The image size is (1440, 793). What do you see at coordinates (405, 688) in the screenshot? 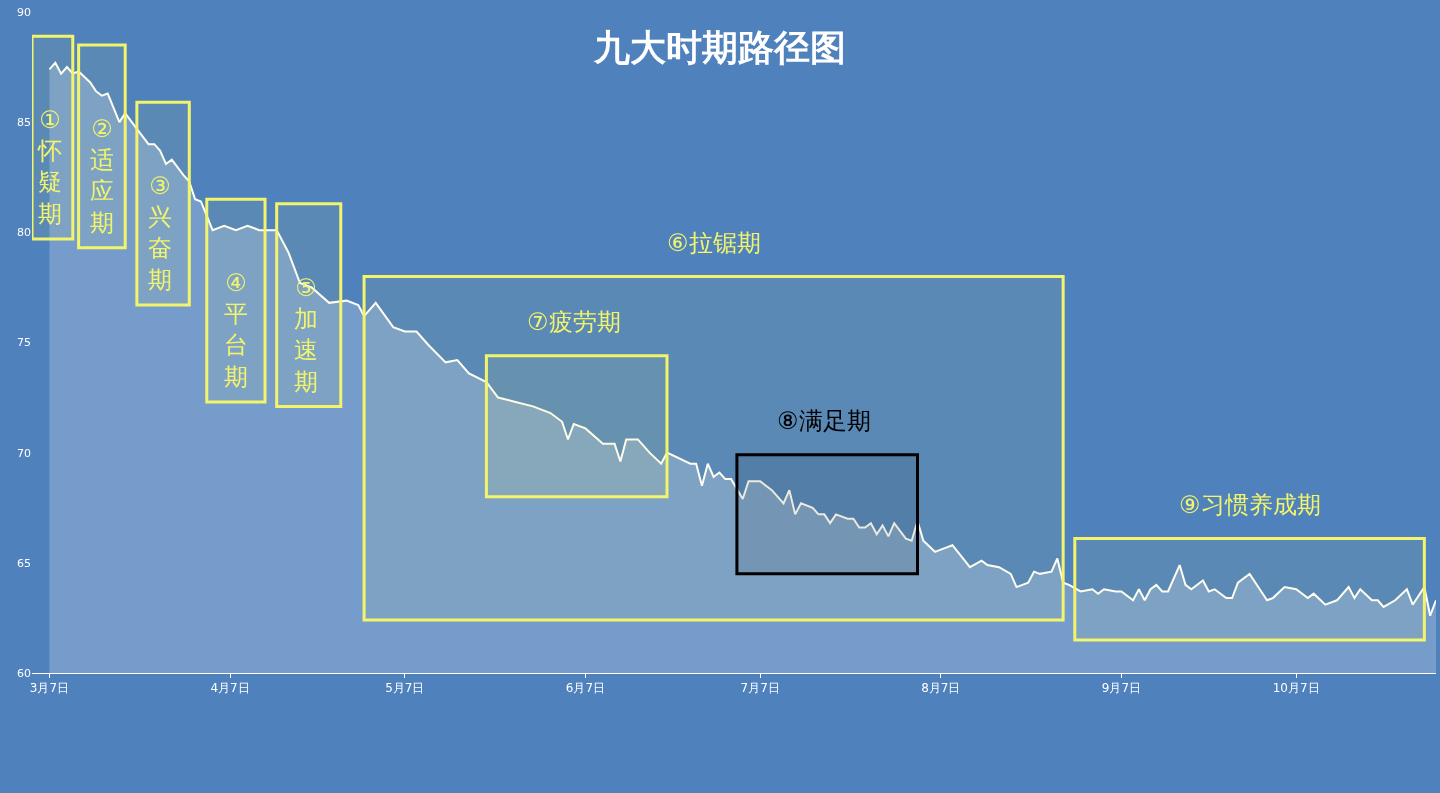
I see `x-tick-label: 5月7日` at bounding box center [405, 688].